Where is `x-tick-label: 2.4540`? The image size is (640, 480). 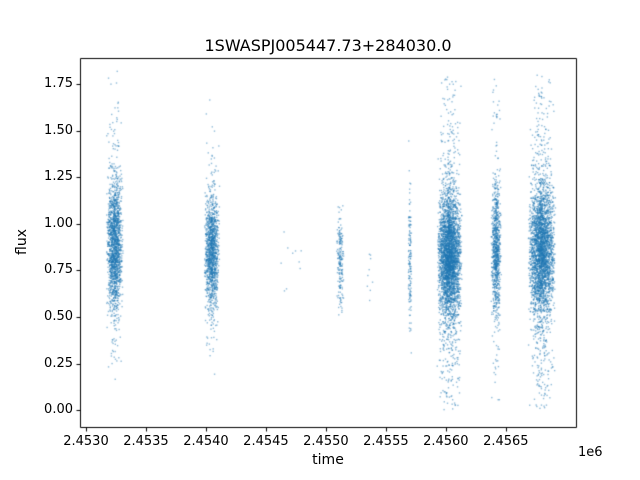 x-tick-label: 2.4540 is located at coordinates (206, 441).